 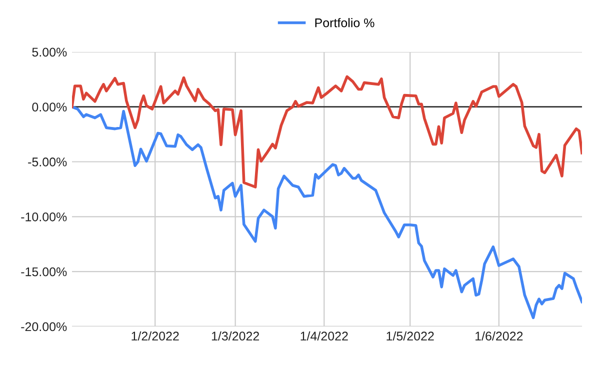 I want to click on x-tick-label: 1/6/2022, so click(x=499, y=336).